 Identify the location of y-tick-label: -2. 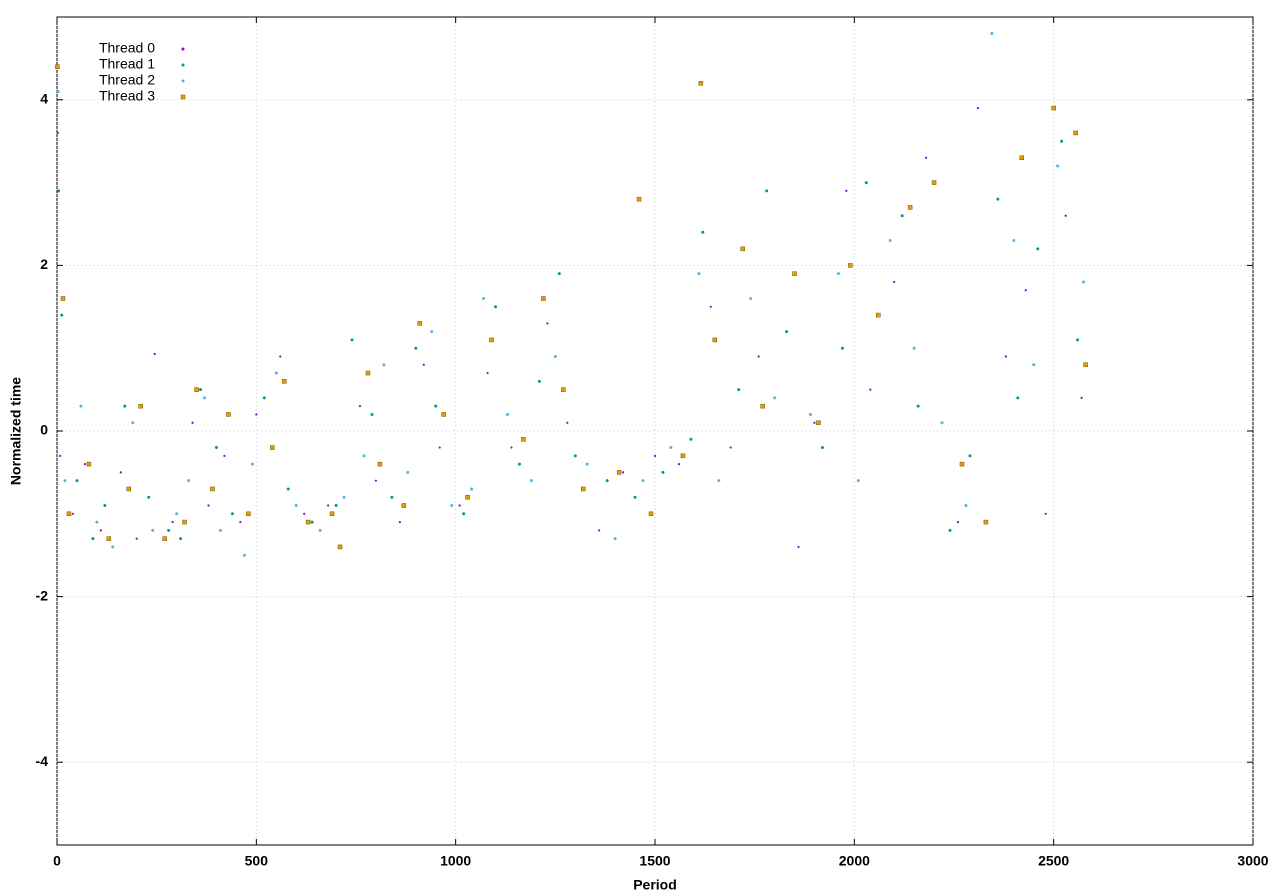
(42, 595).